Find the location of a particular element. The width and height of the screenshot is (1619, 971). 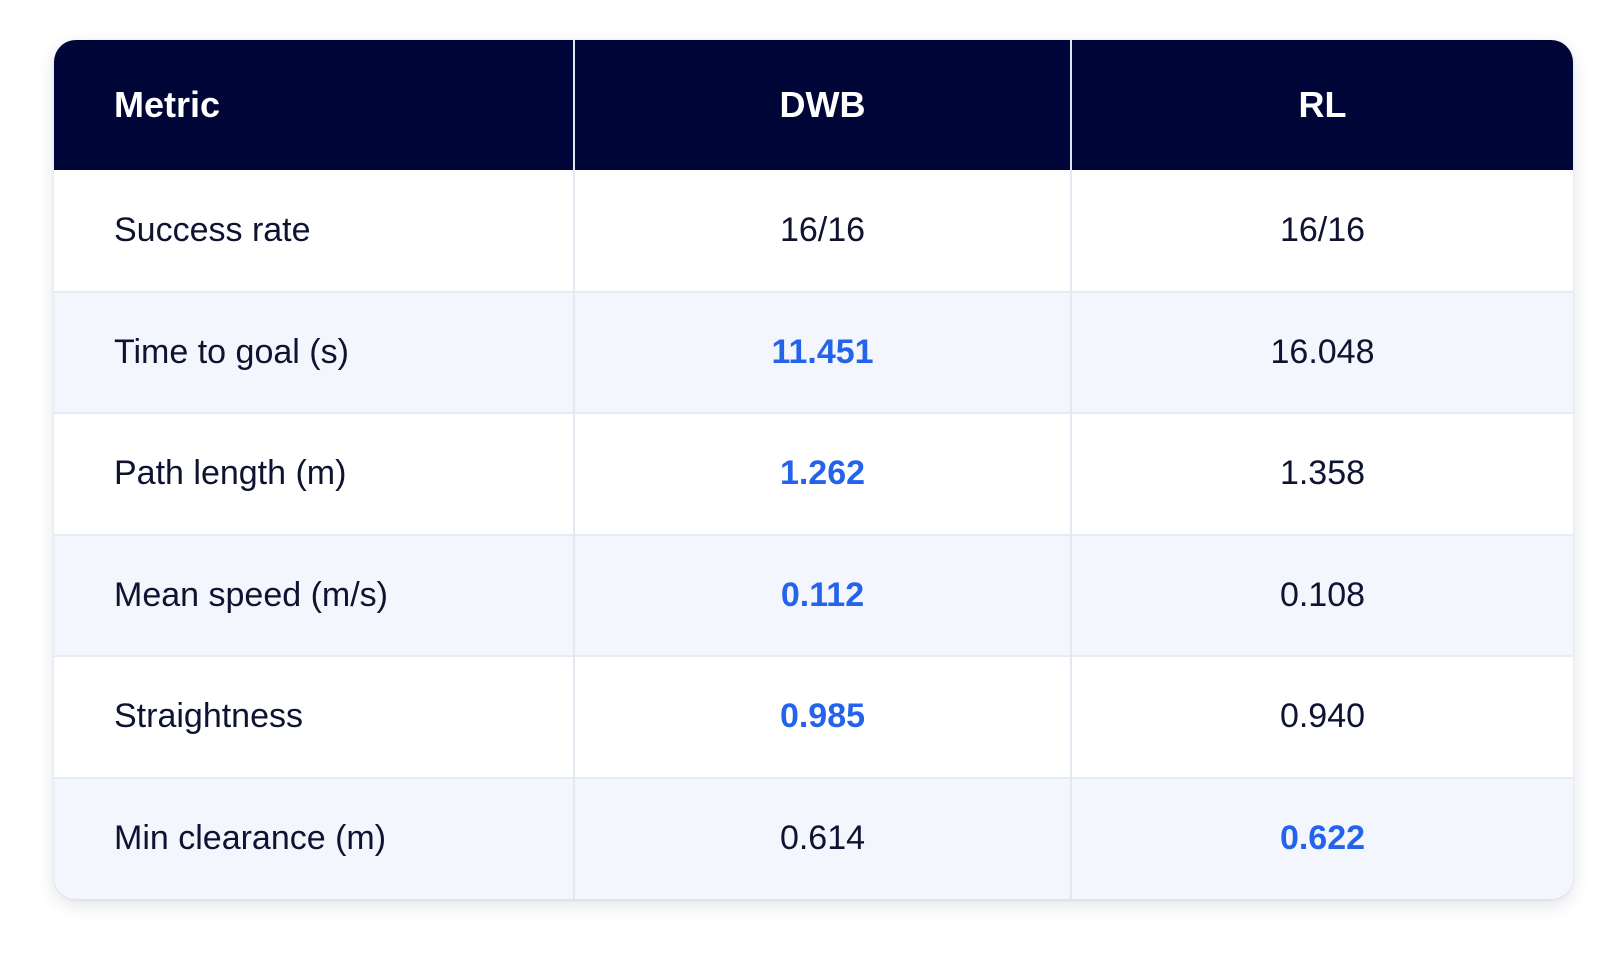

rl-cell: 0.108 is located at coordinates (1321, 594).